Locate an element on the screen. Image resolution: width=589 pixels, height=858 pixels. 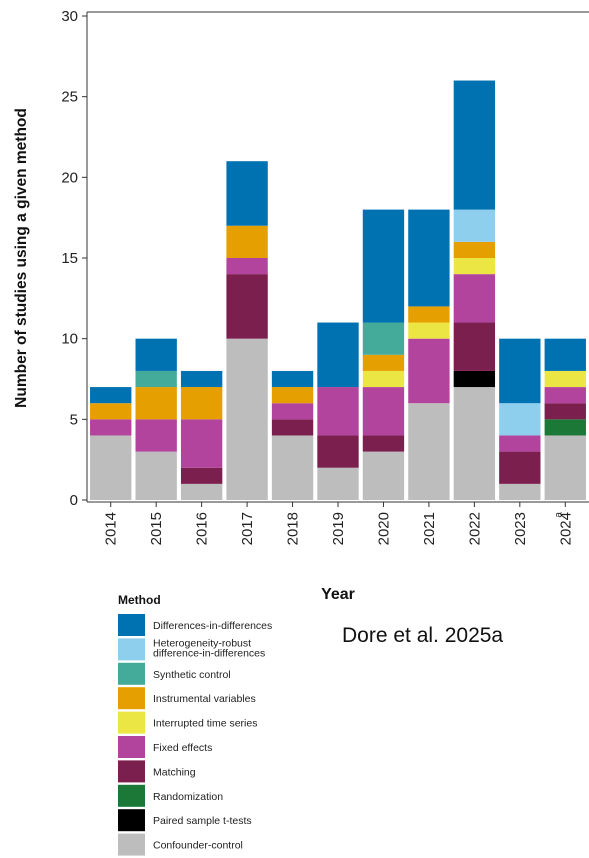
x-tick-label: 2021 is located at coordinates (429, 528).